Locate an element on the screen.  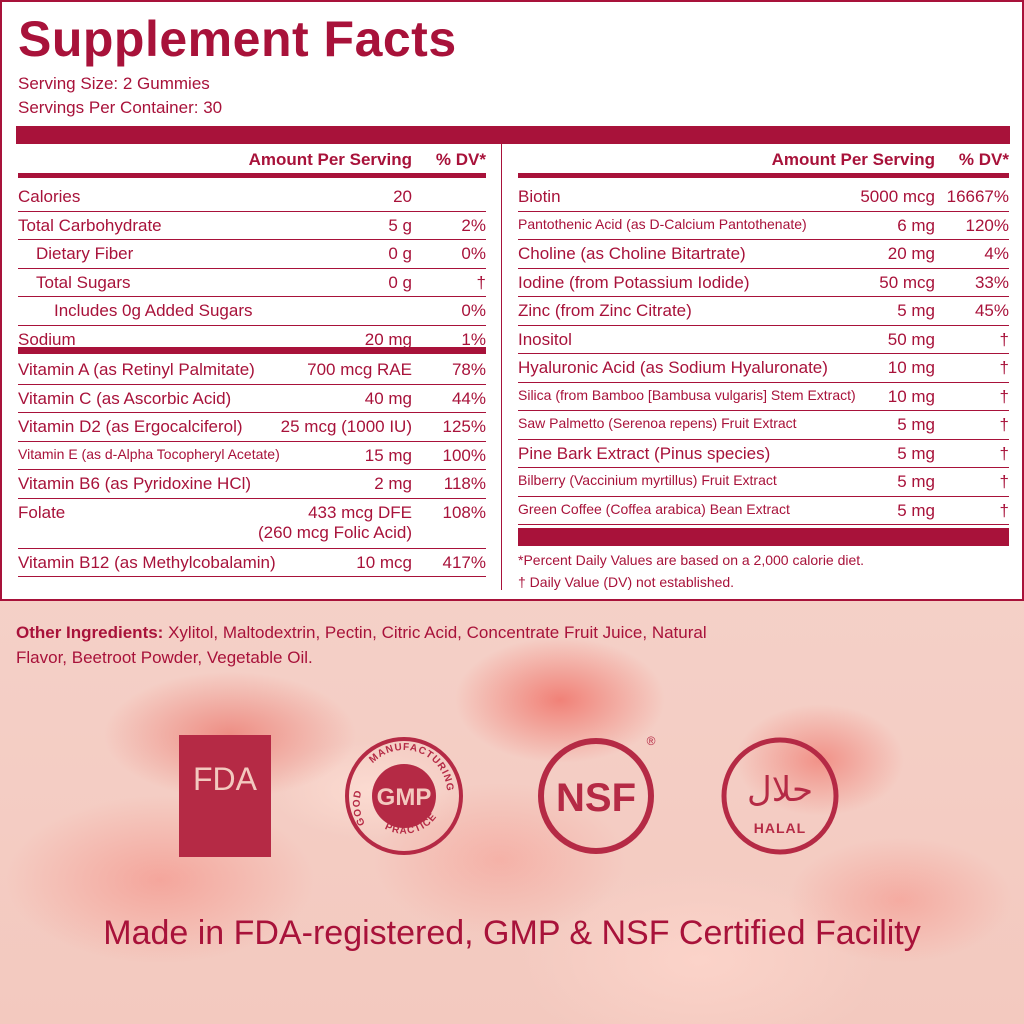
top-bar is located at coordinates (513, 135).